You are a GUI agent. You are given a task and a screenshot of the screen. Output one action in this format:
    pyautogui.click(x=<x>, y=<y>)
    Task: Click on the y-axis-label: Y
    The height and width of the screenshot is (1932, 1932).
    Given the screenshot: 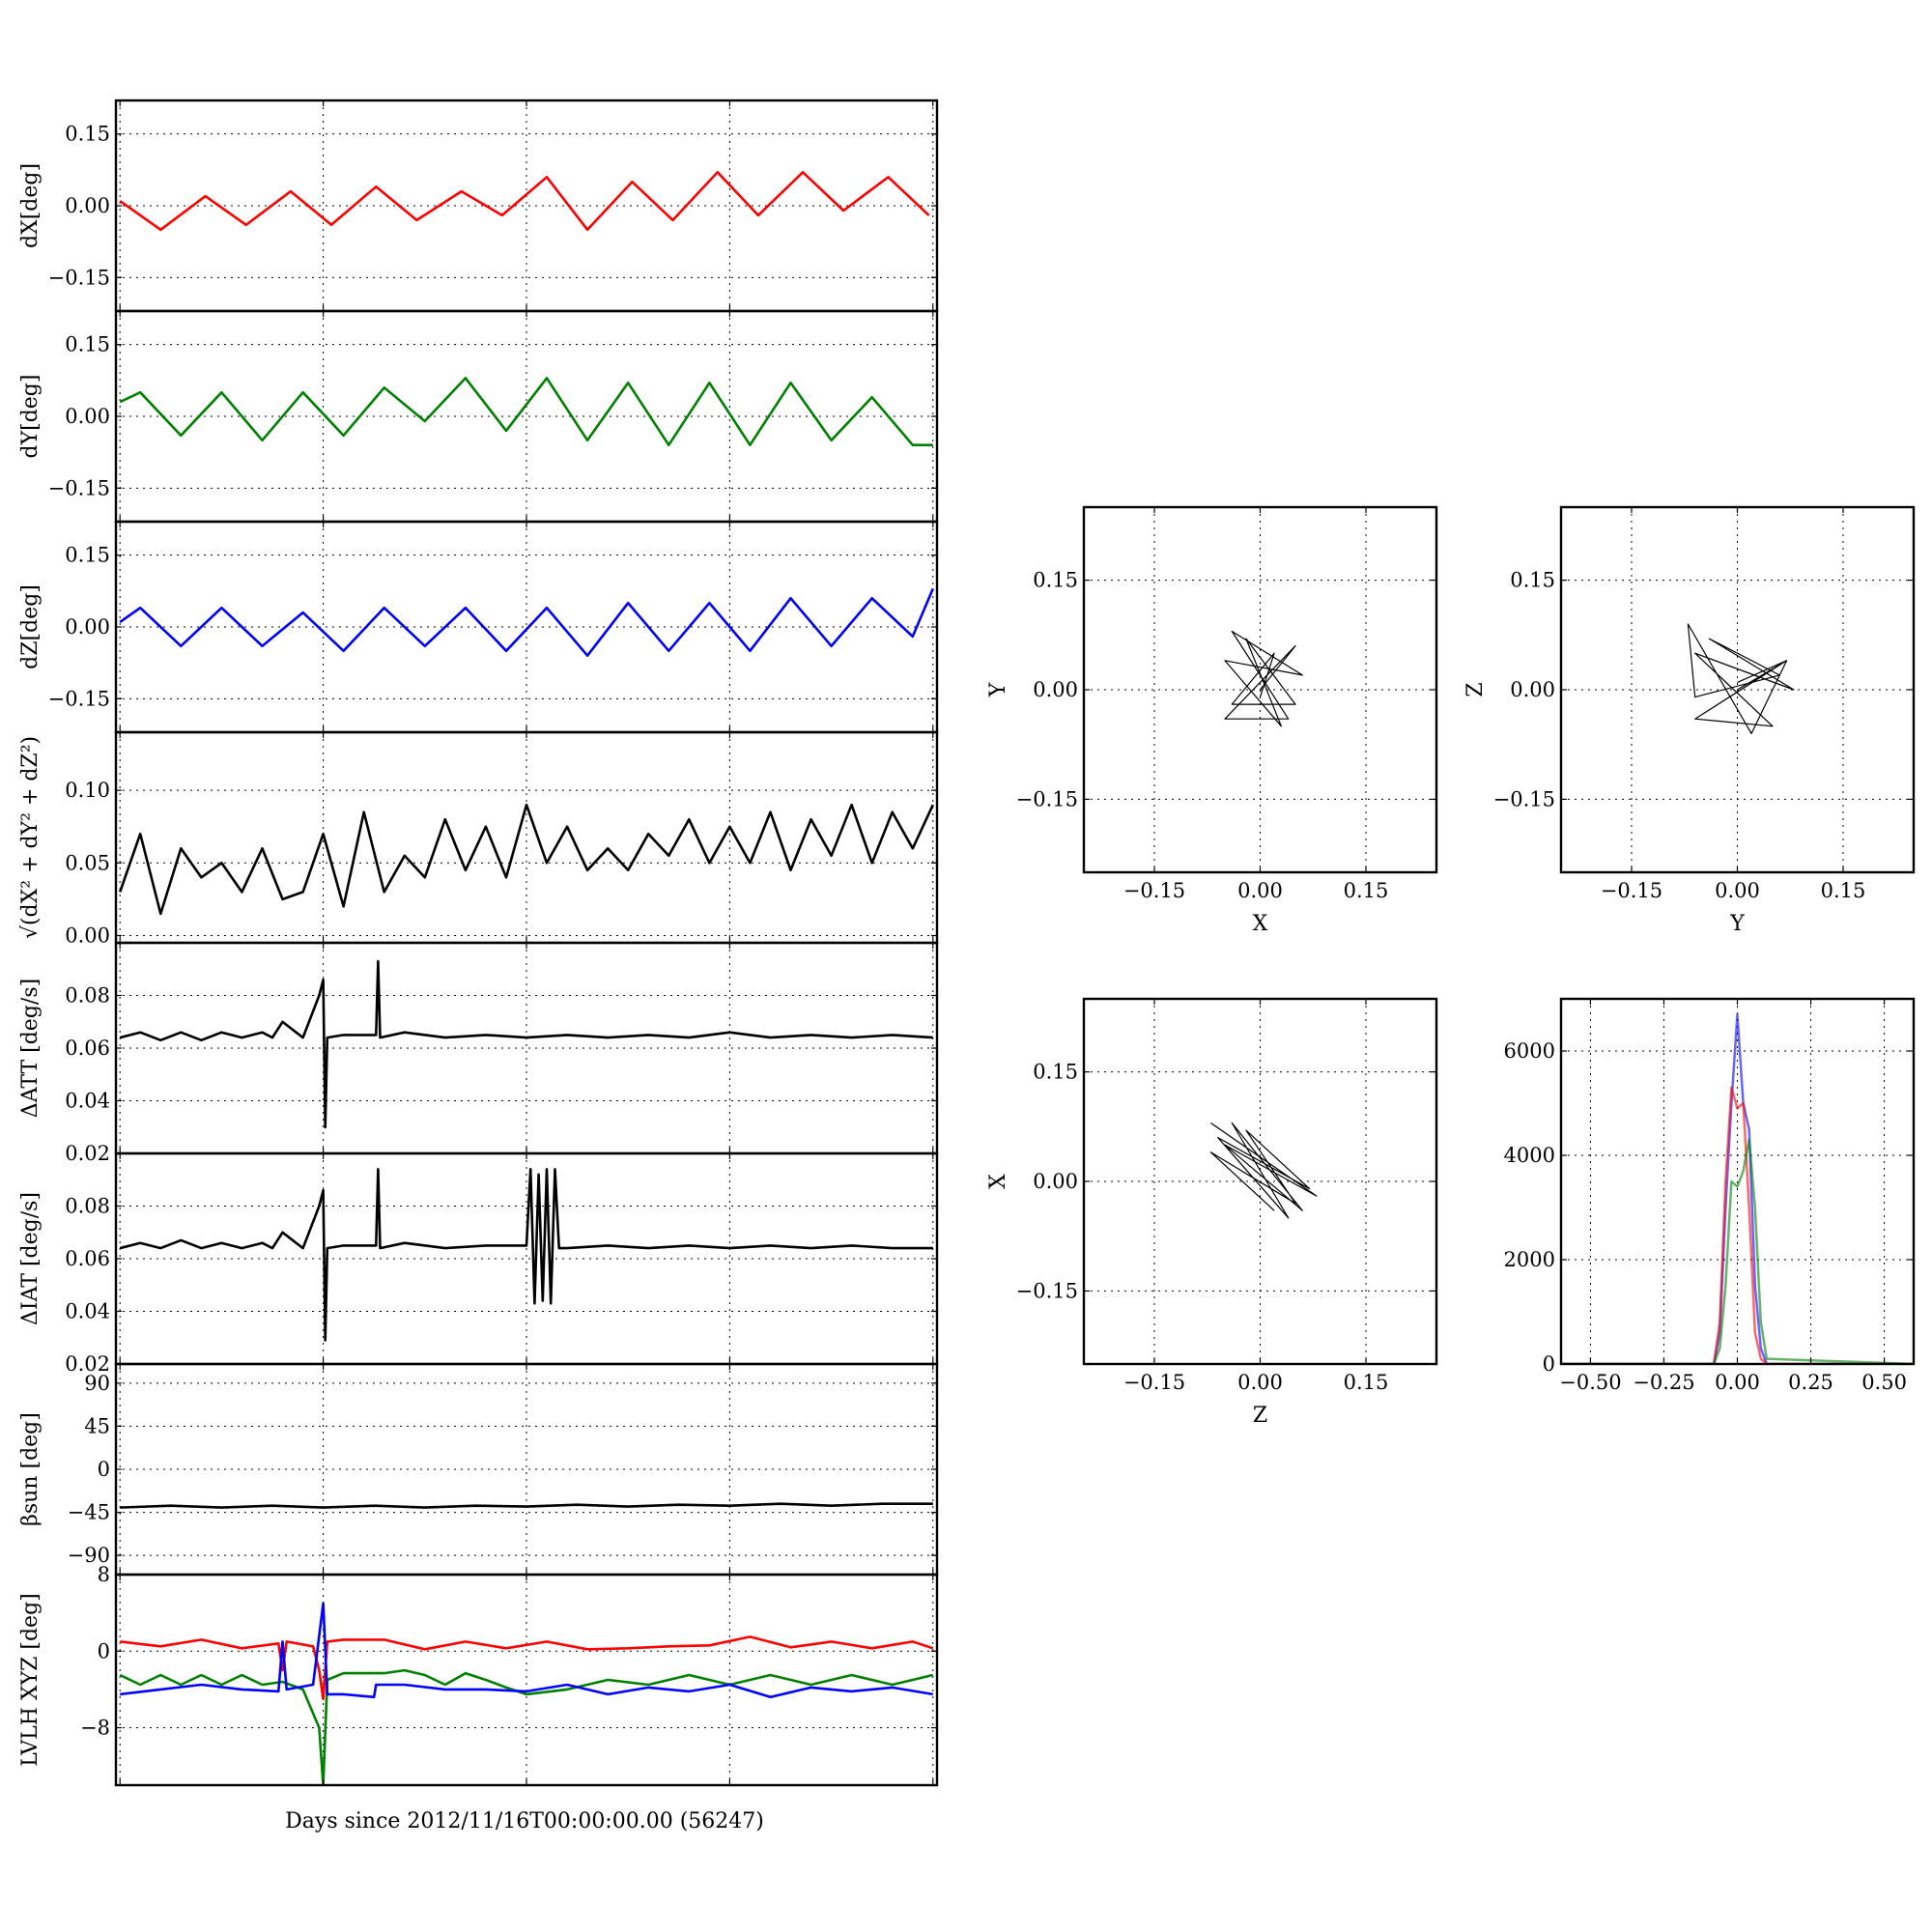 What is the action you would take?
    pyautogui.click(x=998, y=689)
    